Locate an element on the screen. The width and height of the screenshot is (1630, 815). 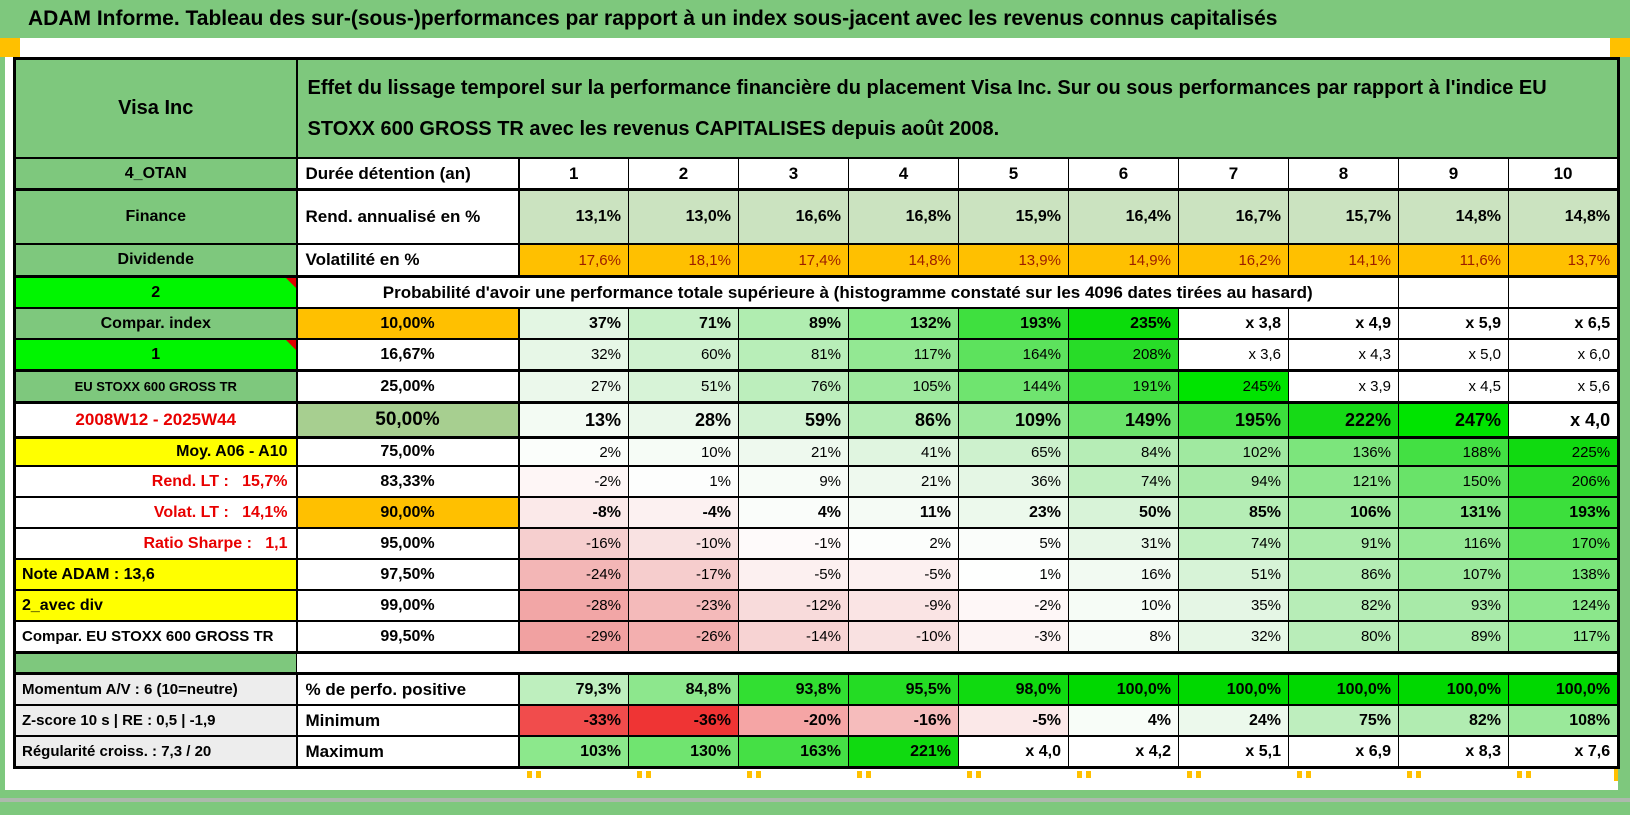
cell-rend-y3: 16,6% is located at coordinates (793, 216).